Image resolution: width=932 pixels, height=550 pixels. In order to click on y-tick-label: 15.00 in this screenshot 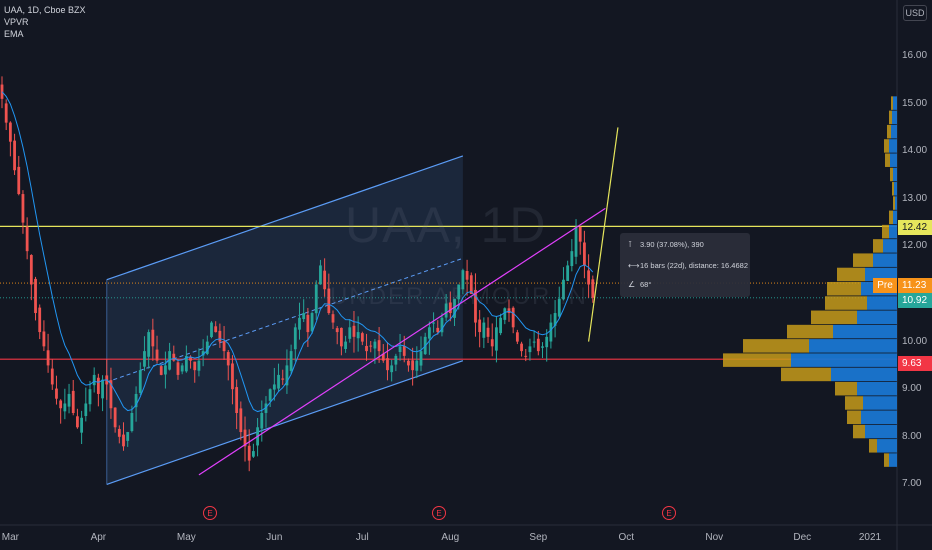, I will do `click(915, 103)`.